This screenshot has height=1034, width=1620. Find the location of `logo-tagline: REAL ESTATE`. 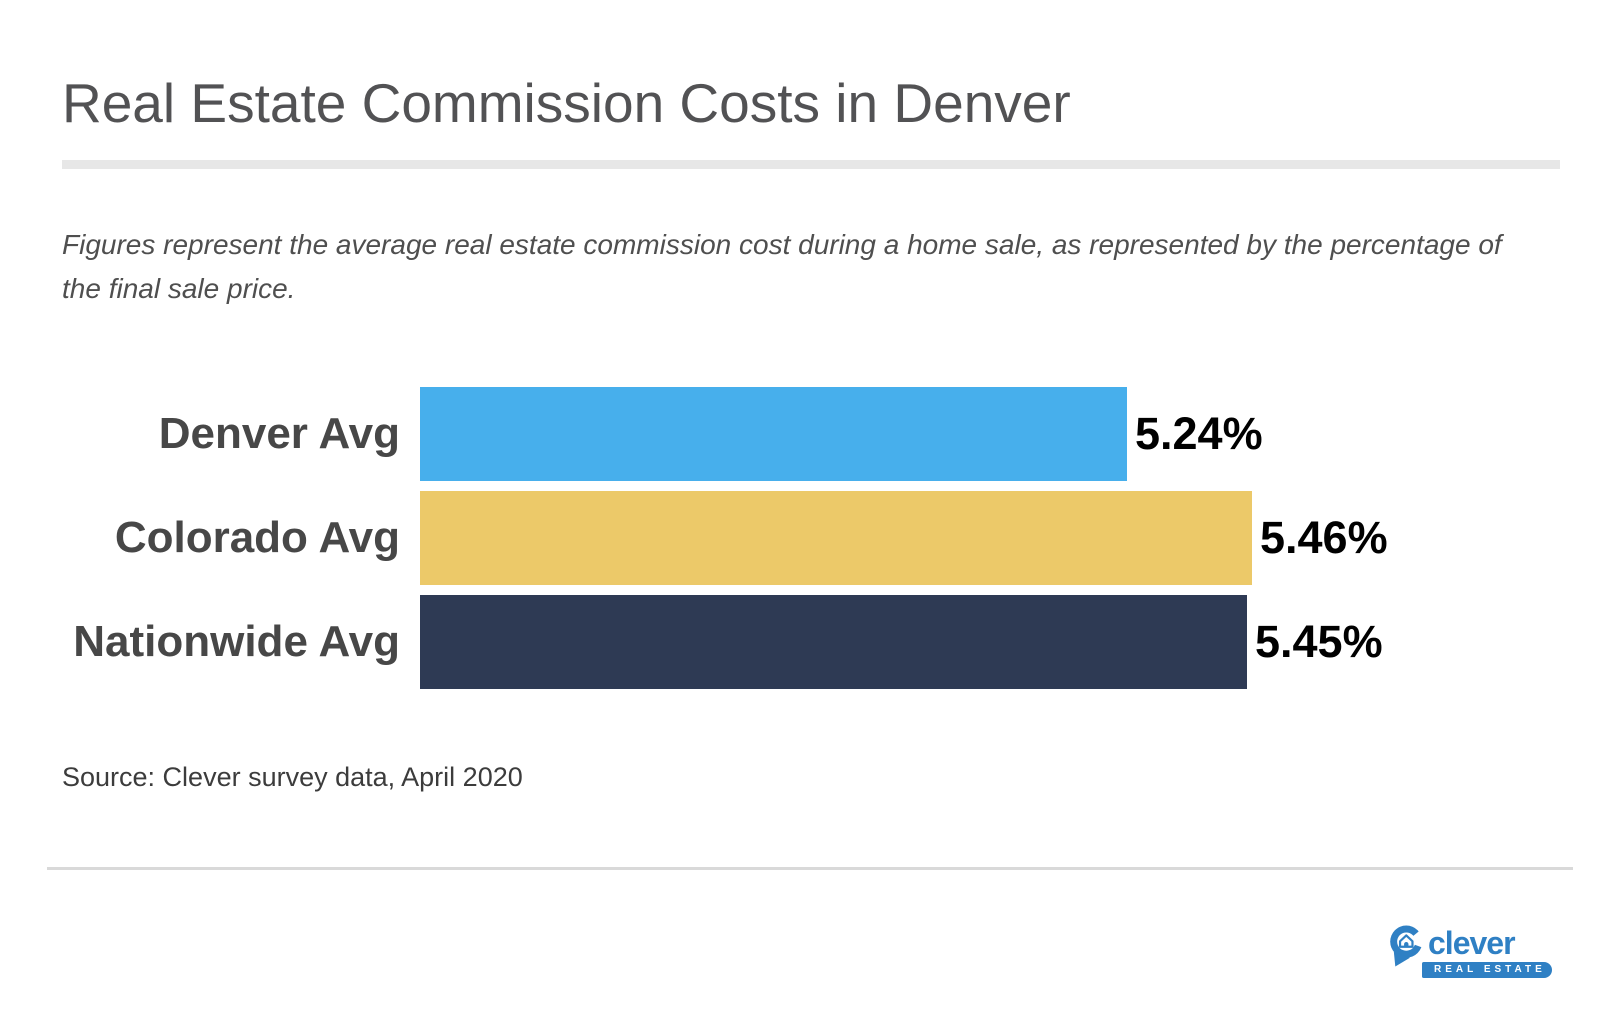

logo-tagline: REAL ESTATE is located at coordinates (1487, 970).